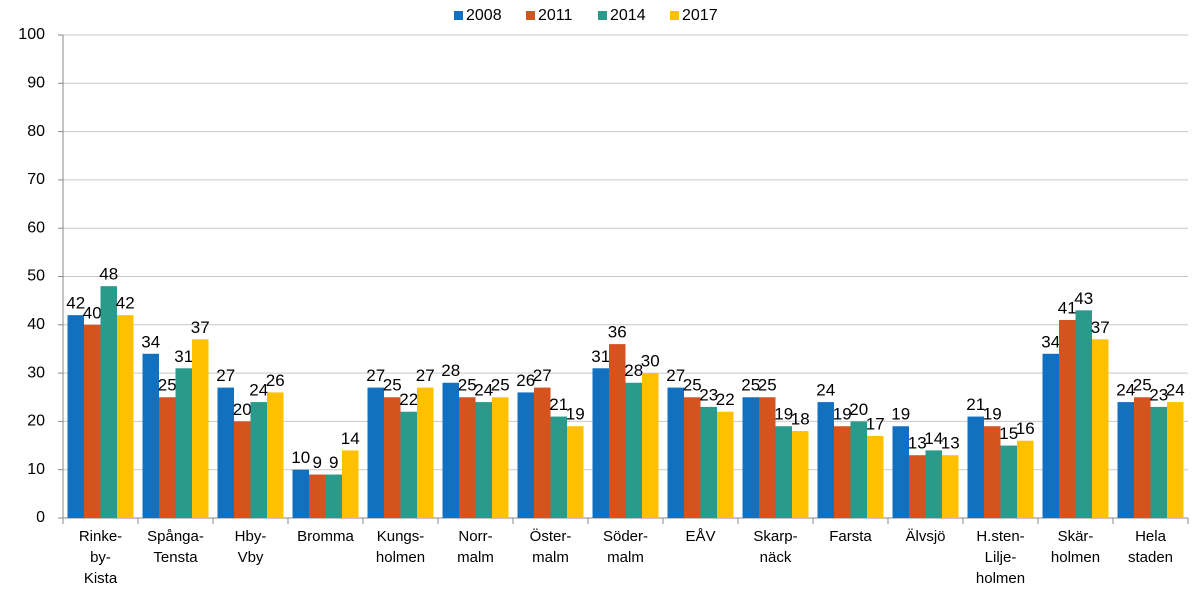  I want to click on data-label: 28, so click(450, 370).